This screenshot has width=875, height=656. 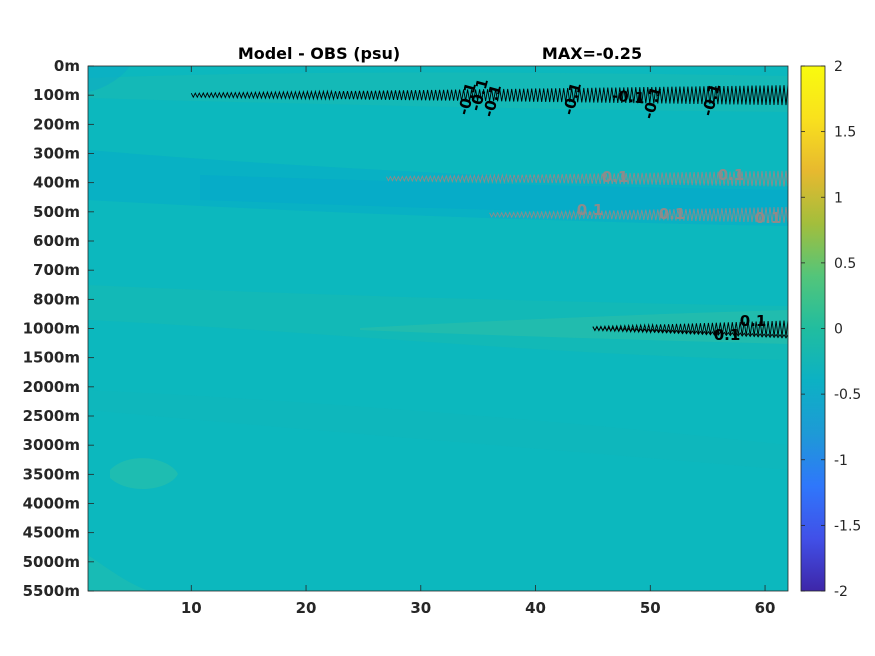 What do you see at coordinates (51, 591) in the screenshot?
I see `y-tick-label: 5500m` at bounding box center [51, 591].